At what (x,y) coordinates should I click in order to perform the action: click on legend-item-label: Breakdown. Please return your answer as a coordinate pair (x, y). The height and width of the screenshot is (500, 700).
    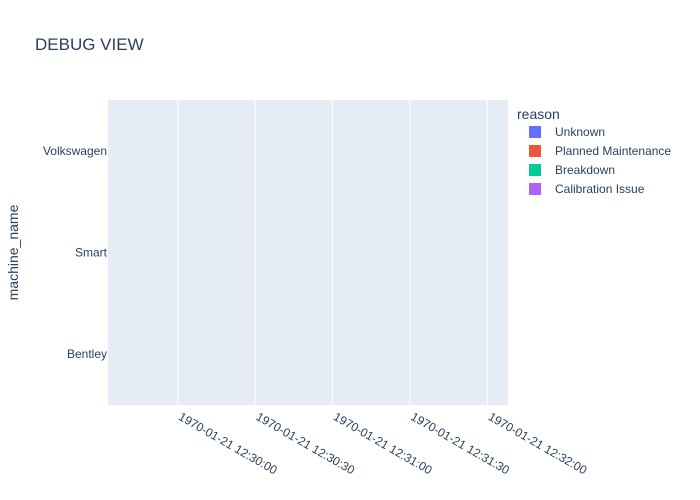
    Looking at the image, I should click on (585, 170).